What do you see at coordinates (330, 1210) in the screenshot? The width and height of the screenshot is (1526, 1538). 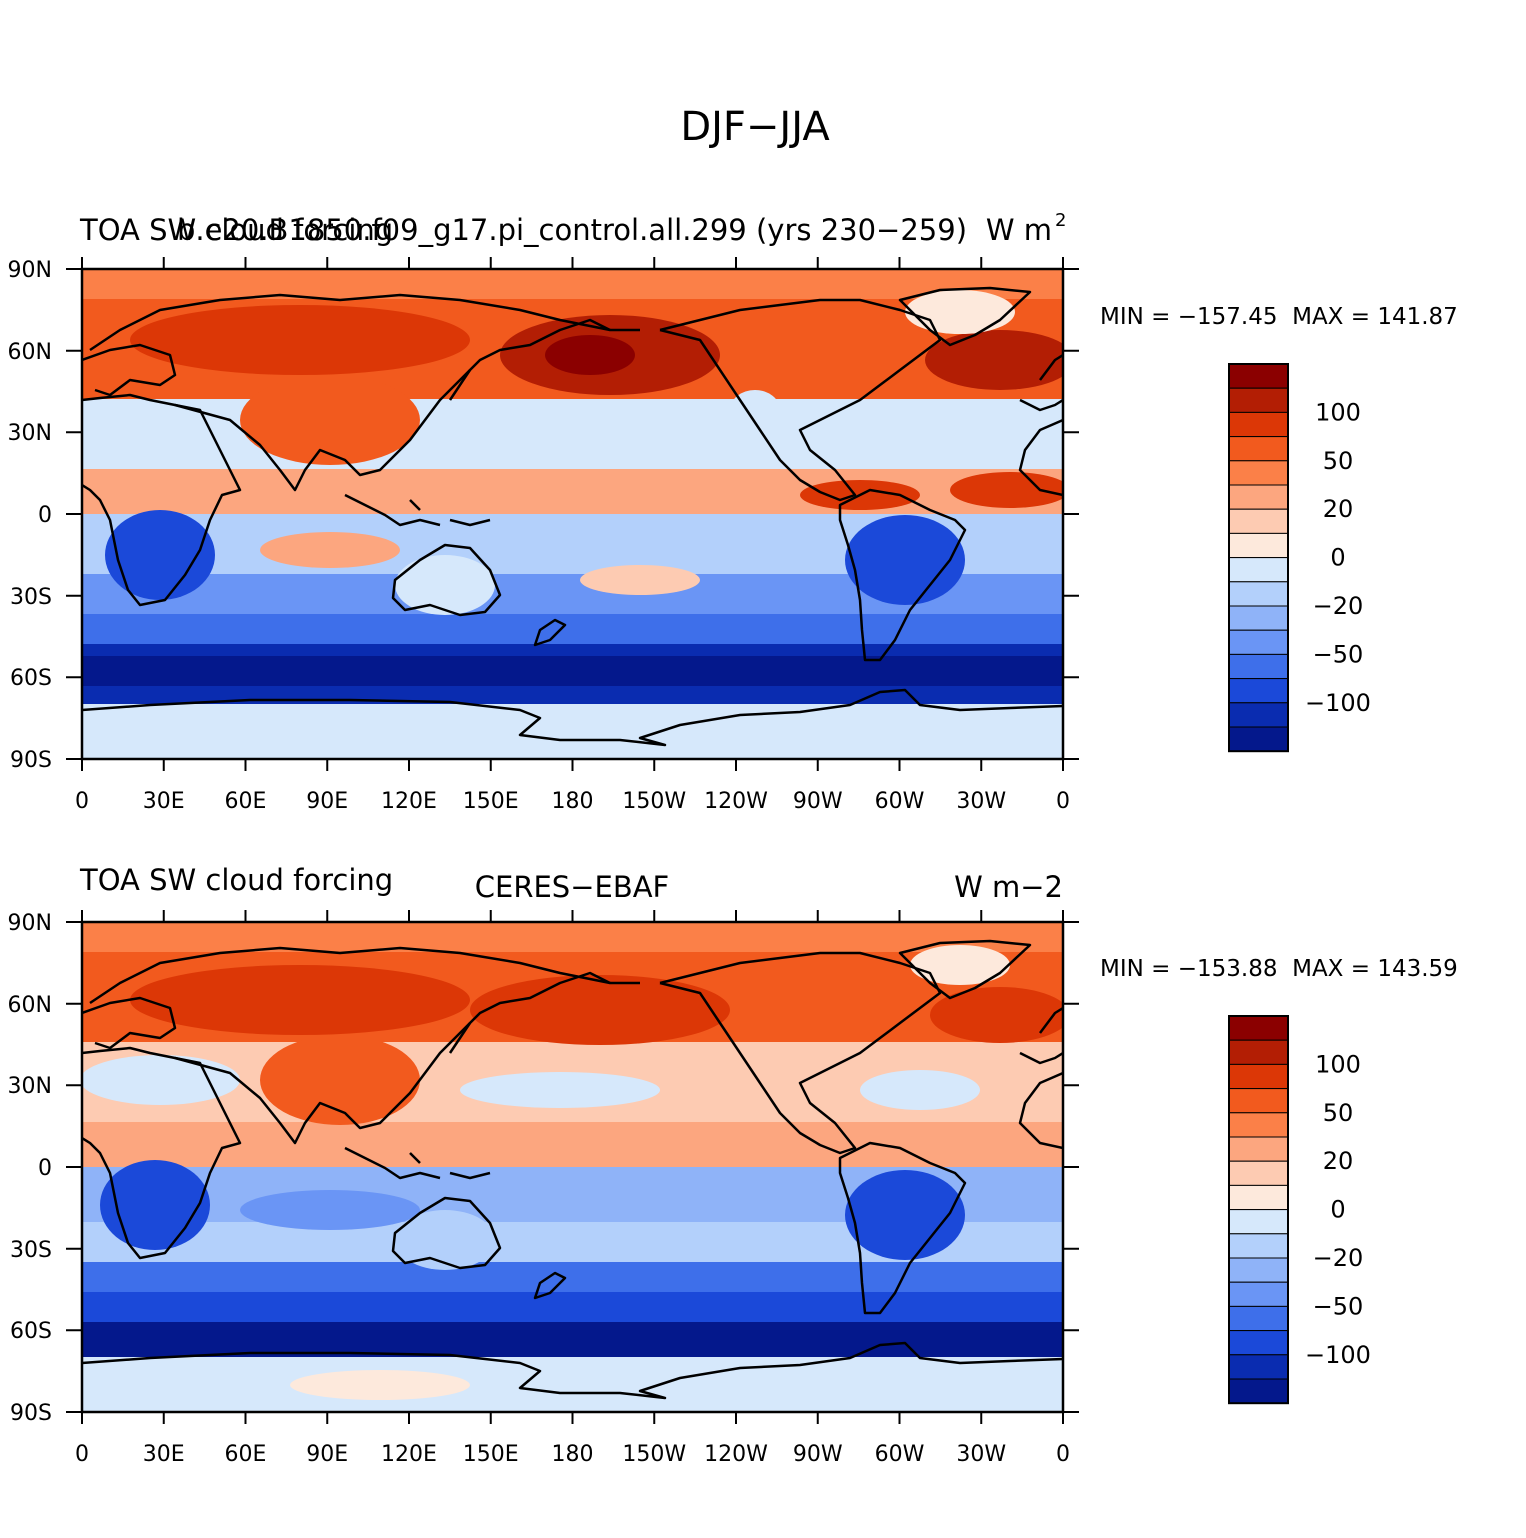 I see `indian-ocean-blue` at bounding box center [330, 1210].